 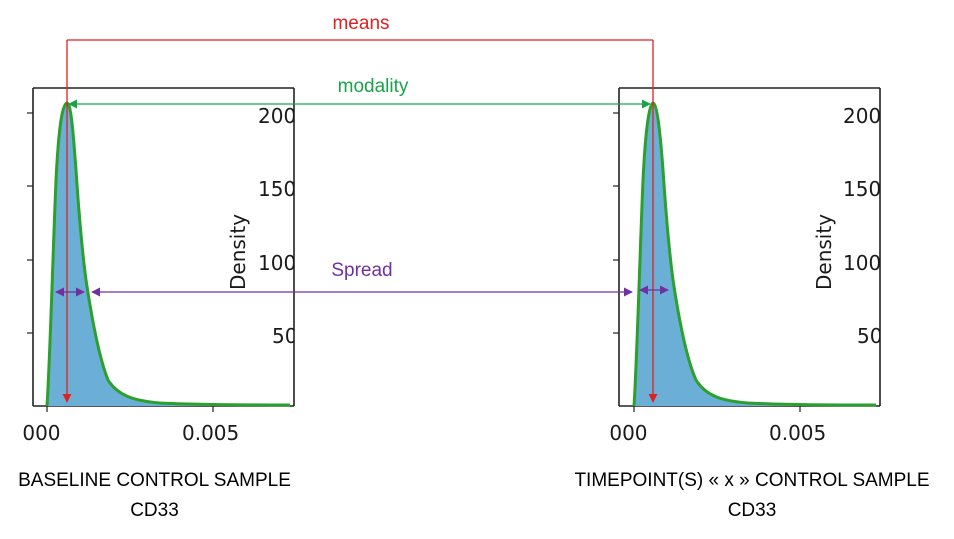 I want to click on left-density-curve, so click(x=168, y=254).